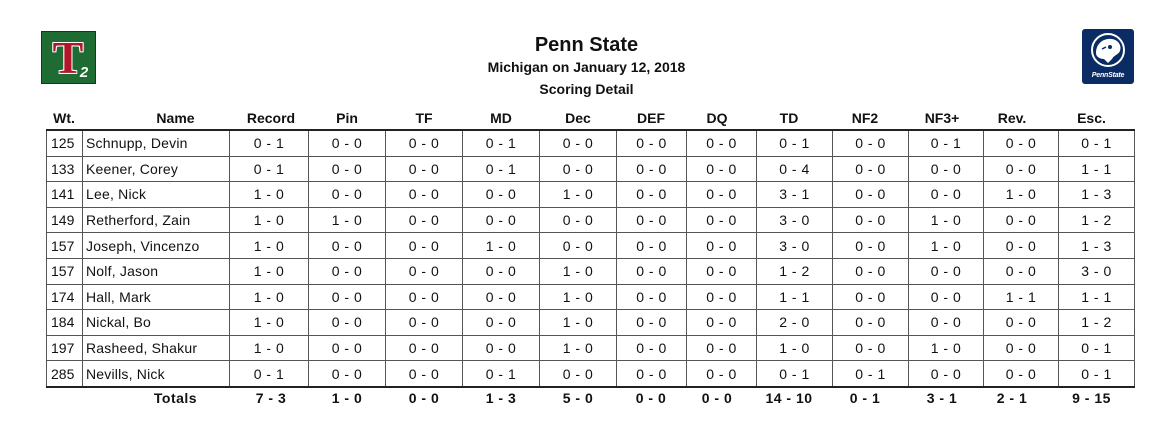 This screenshot has width=1173, height=426. Describe the element at coordinates (271, 118) in the screenshot. I see `col-header-record: Record` at that location.